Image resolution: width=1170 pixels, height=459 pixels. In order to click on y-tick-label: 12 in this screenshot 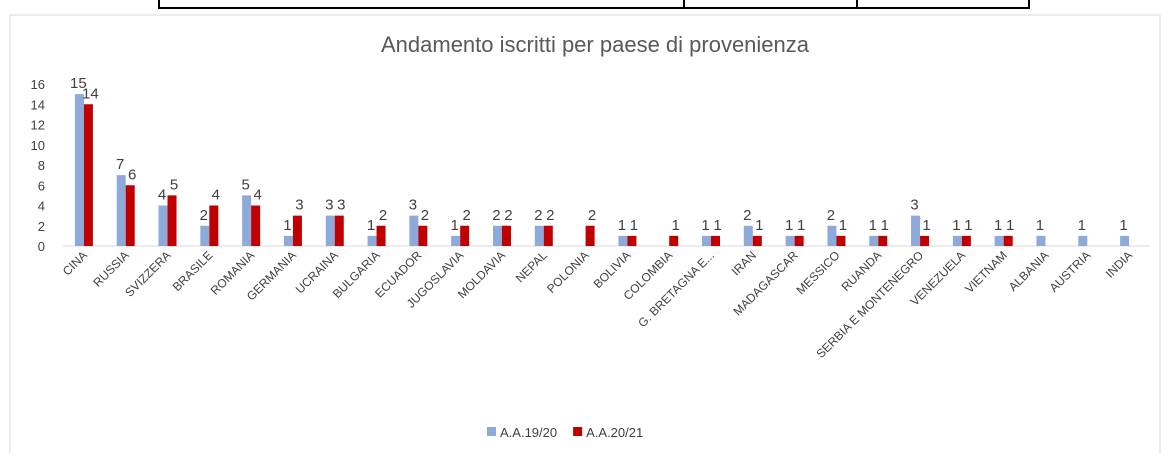, I will do `click(38, 125)`.